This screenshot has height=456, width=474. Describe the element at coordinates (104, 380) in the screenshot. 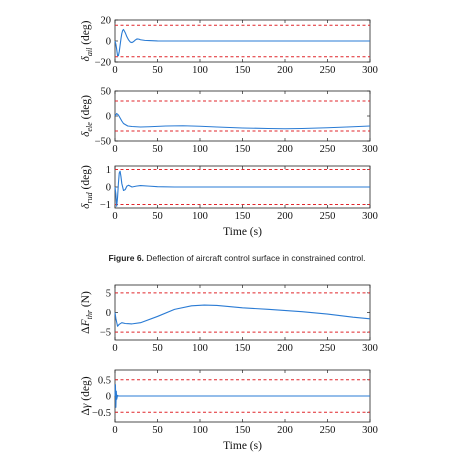

I see `y-tick-label: 0.5` at that location.